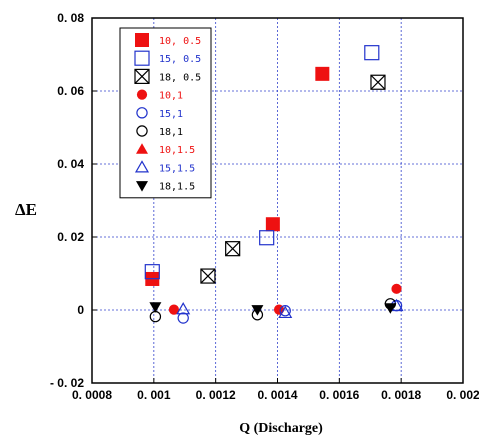 Image resolution: width=479 pixels, height=440 pixels. Describe the element at coordinates (171, 132) in the screenshot. I see `legend-label: 18,1` at that location.